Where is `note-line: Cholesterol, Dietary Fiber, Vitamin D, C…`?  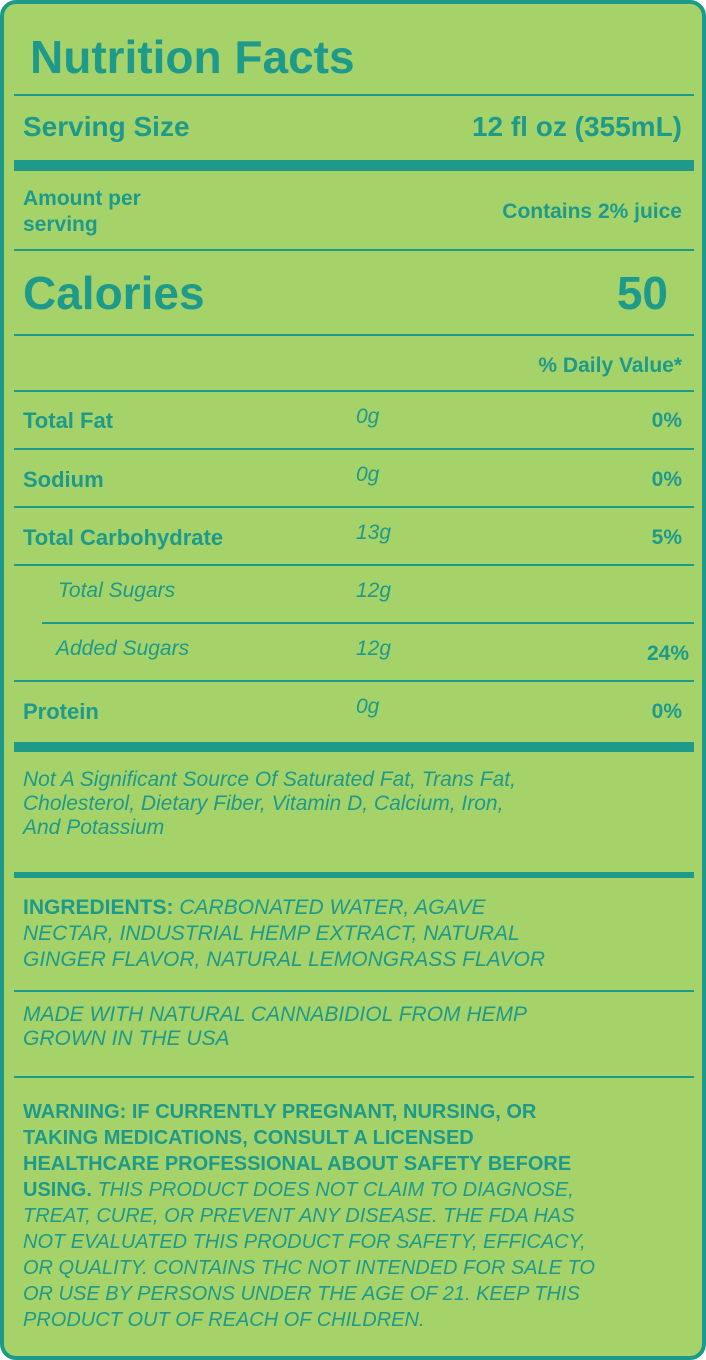 note-line: Cholesterol, Dietary Fiber, Vitamin D, C… is located at coordinates (263, 803).